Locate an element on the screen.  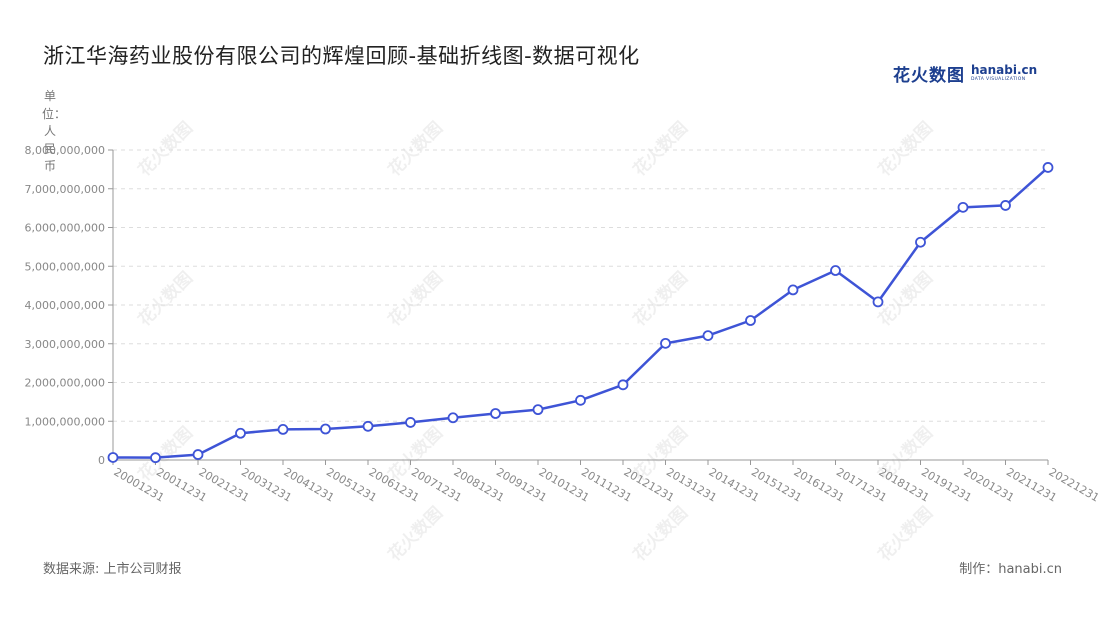
y-tick-label: 3,000,000,000 is located at coordinates (65, 344).